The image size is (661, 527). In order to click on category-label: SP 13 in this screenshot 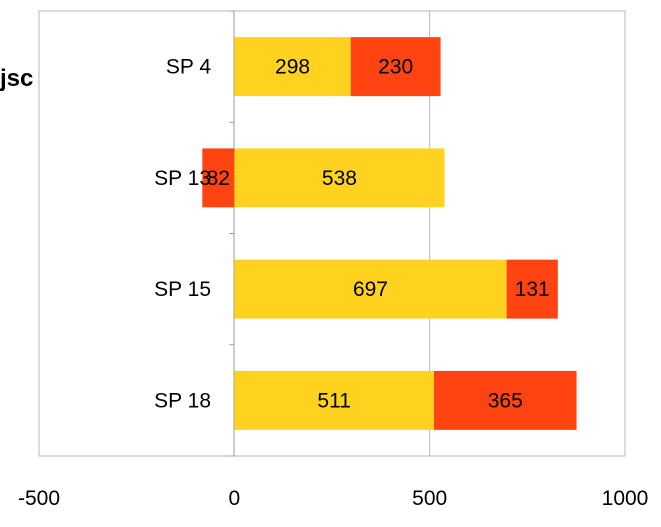, I will do `click(182, 178)`.